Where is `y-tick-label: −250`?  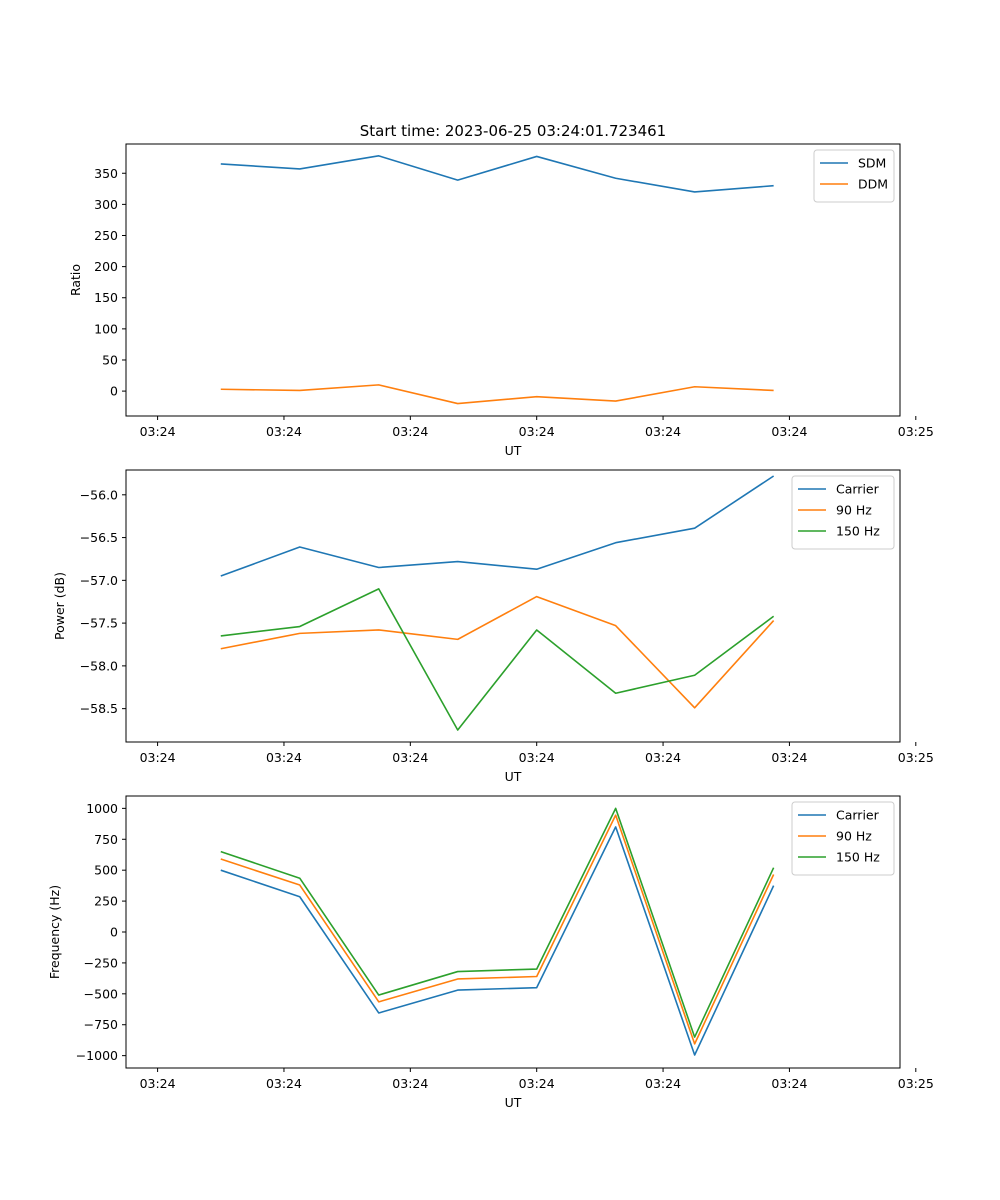 y-tick-label: −250 is located at coordinates (101, 962).